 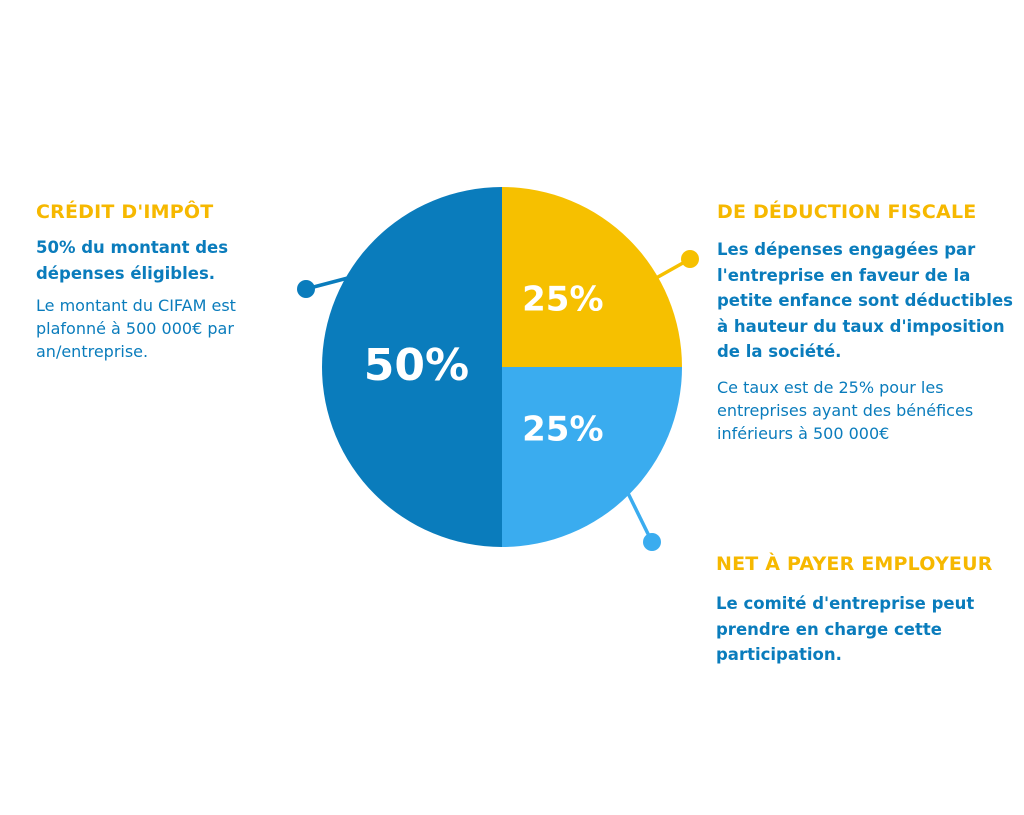 I want to click on credit-impot-bold-text: 50% du montant des dépenses éligibles., so click(x=132, y=260).